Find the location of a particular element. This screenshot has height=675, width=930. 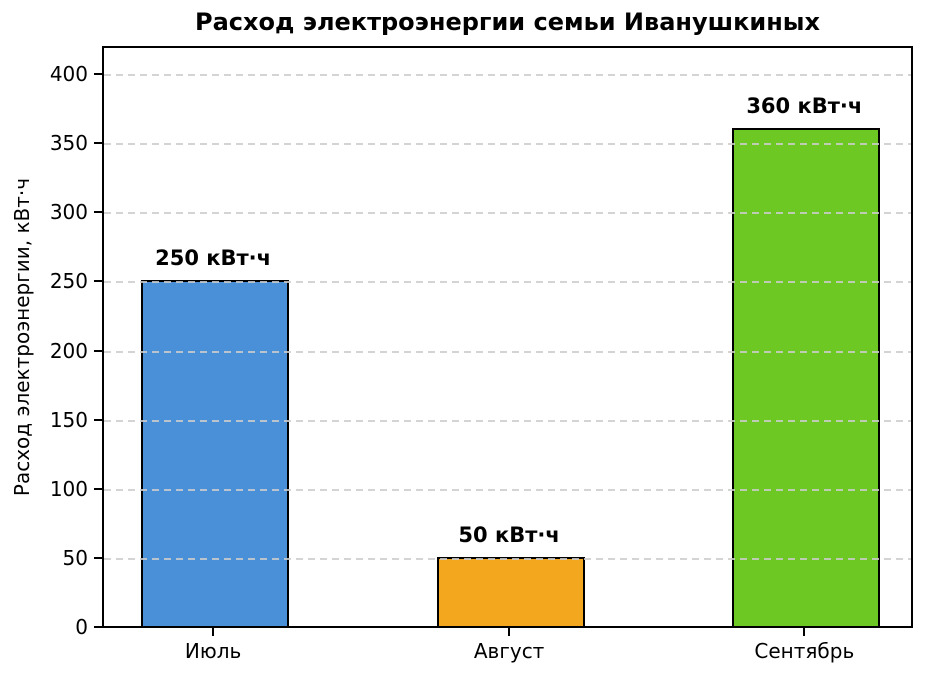

bar-Август is located at coordinates (511, 591).